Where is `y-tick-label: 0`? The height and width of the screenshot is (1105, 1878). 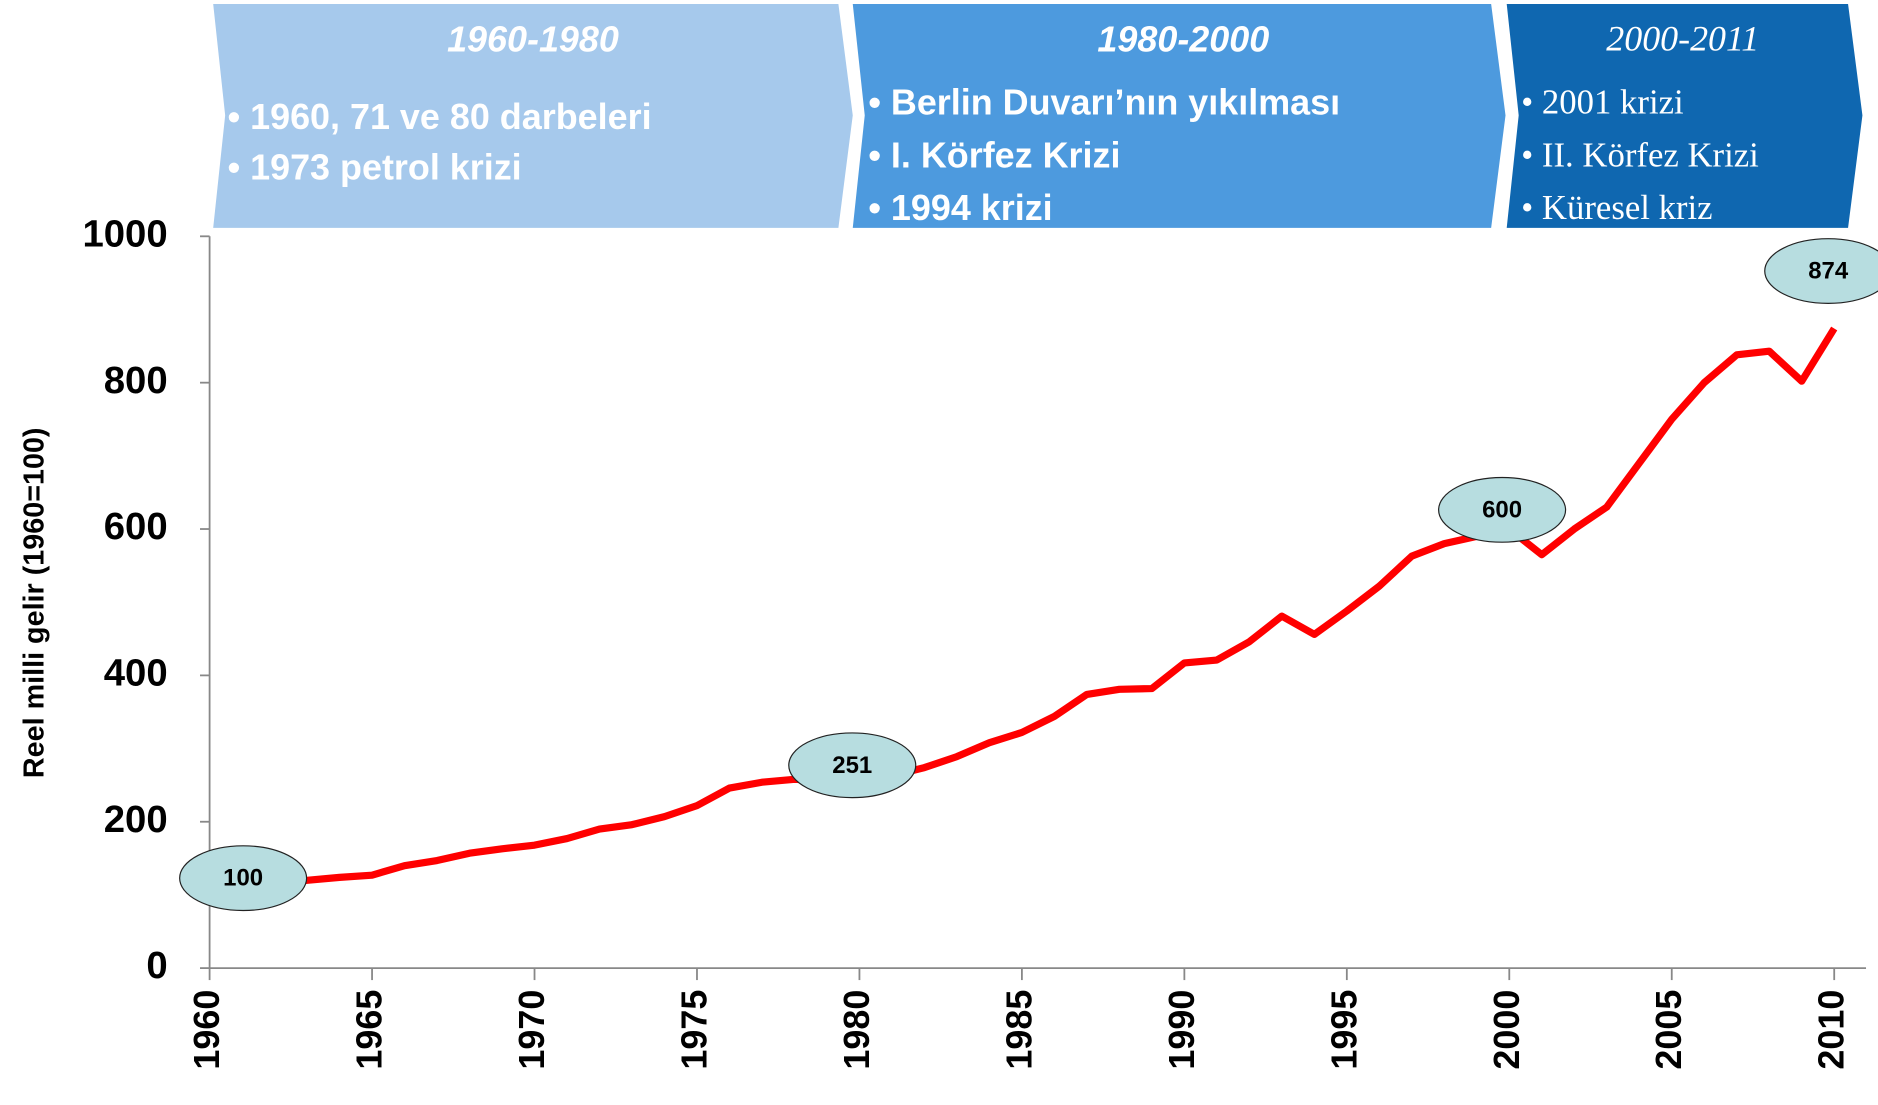 y-tick-label: 0 is located at coordinates (156, 965).